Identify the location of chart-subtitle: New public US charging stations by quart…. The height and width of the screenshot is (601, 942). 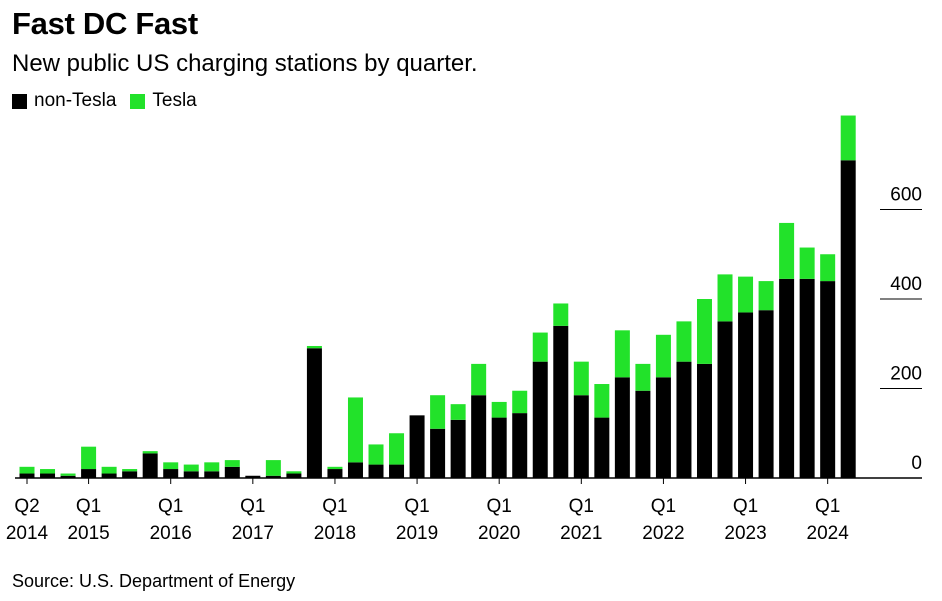
(245, 63).